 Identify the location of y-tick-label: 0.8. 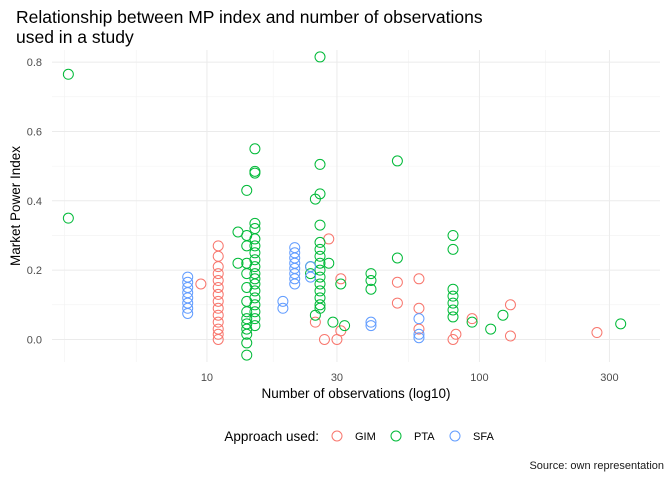
(34, 63).